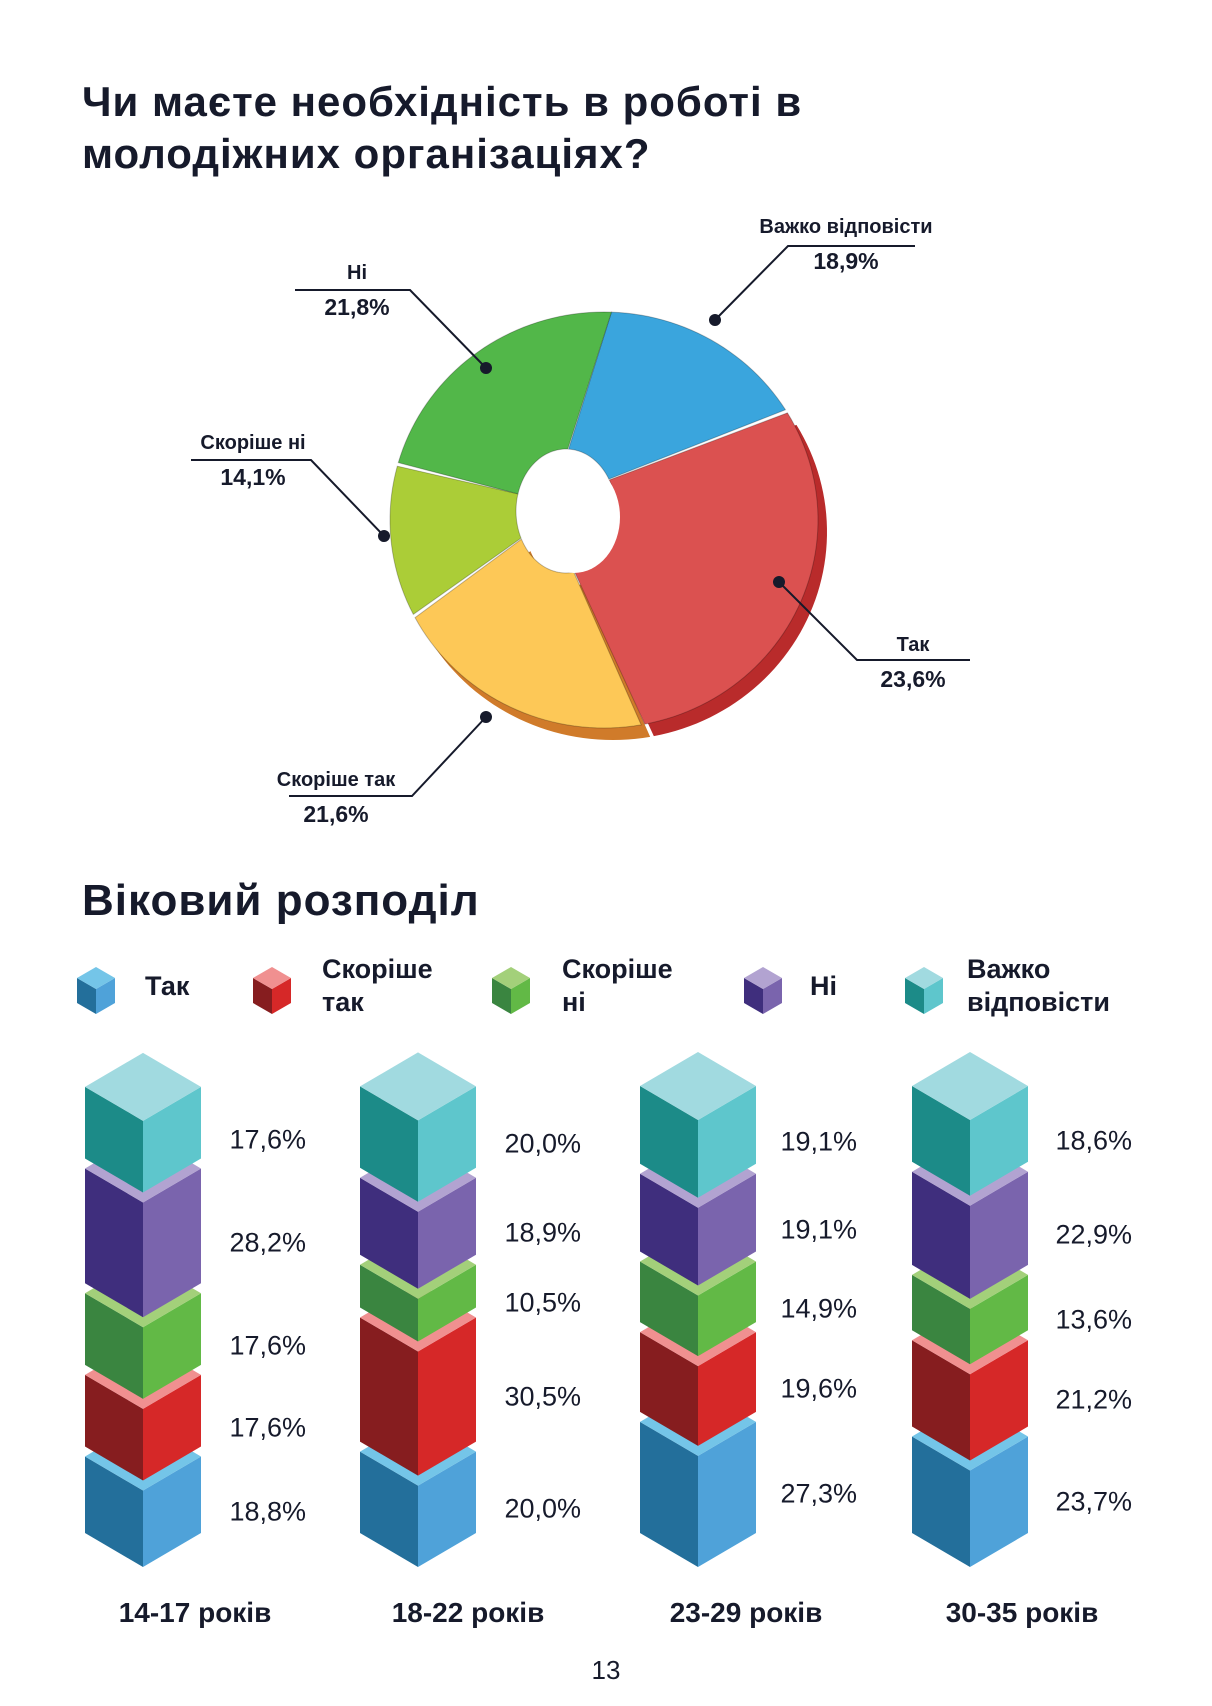  Describe the element at coordinates (846, 245) in the screenshot. I see `donut-label-0: Важко відповісти 18,9%` at that location.